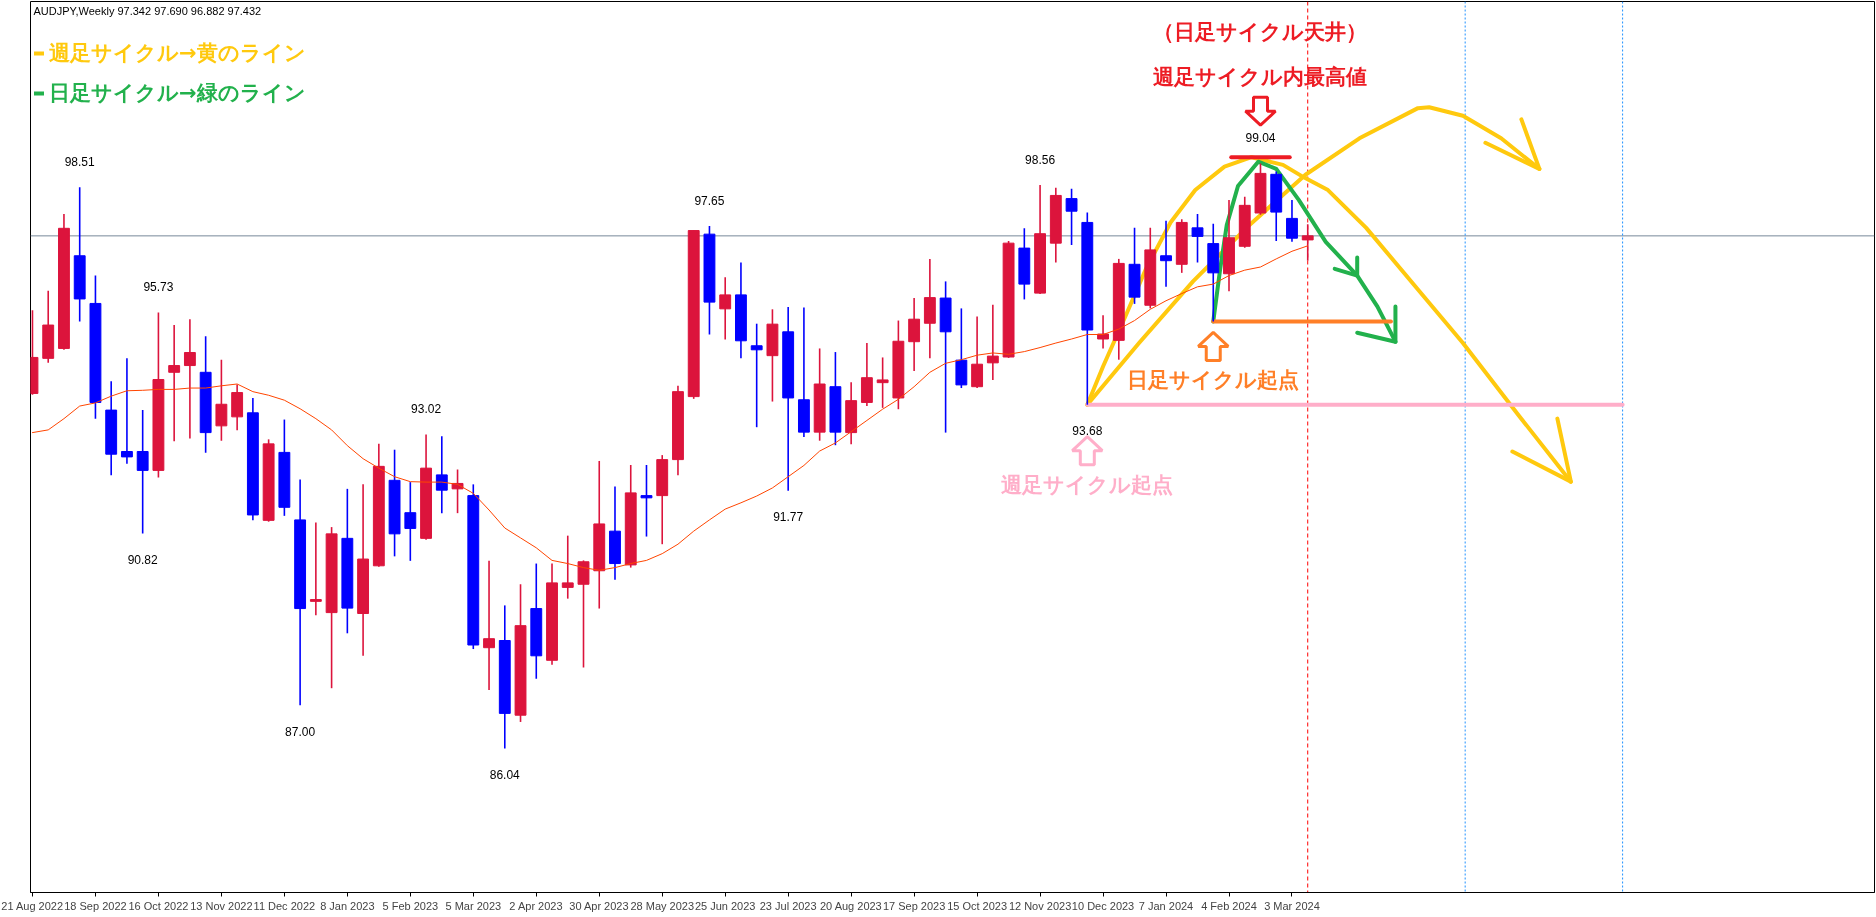 The height and width of the screenshot is (917, 1876). What do you see at coordinates (1260, 138) in the screenshot?
I see `annotation: 99.04` at bounding box center [1260, 138].